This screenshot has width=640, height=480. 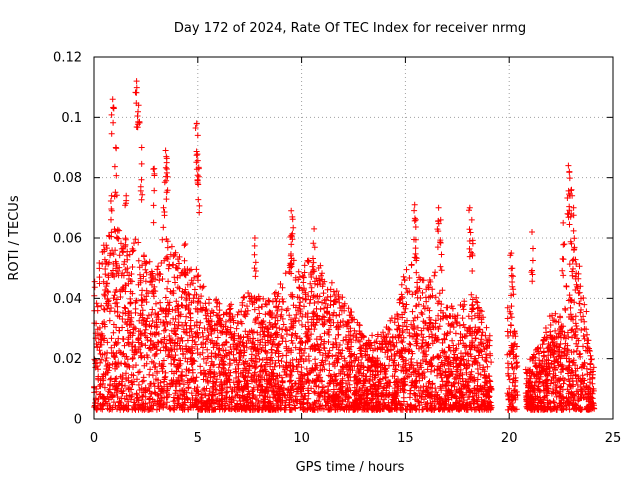 What do you see at coordinates (14, 237) in the screenshot?
I see `y-axis-label: ROTI / TECUs` at bounding box center [14, 237].